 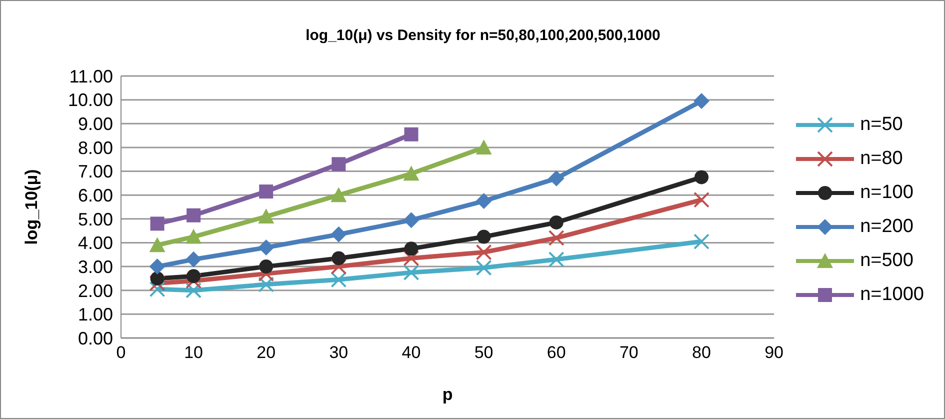 I want to click on x-tick-label: 50, so click(x=484, y=352).